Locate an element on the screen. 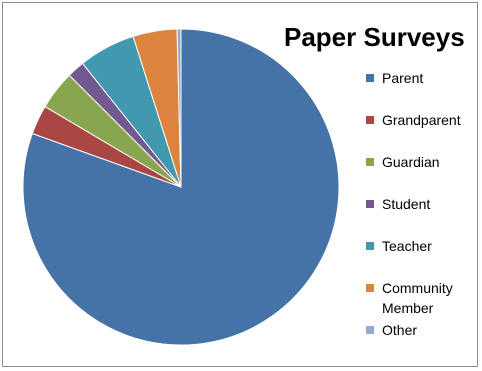 Image resolution: width=482 pixels, height=371 pixels. legend-item-teacher: Teacher is located at coordinates (424, 246).